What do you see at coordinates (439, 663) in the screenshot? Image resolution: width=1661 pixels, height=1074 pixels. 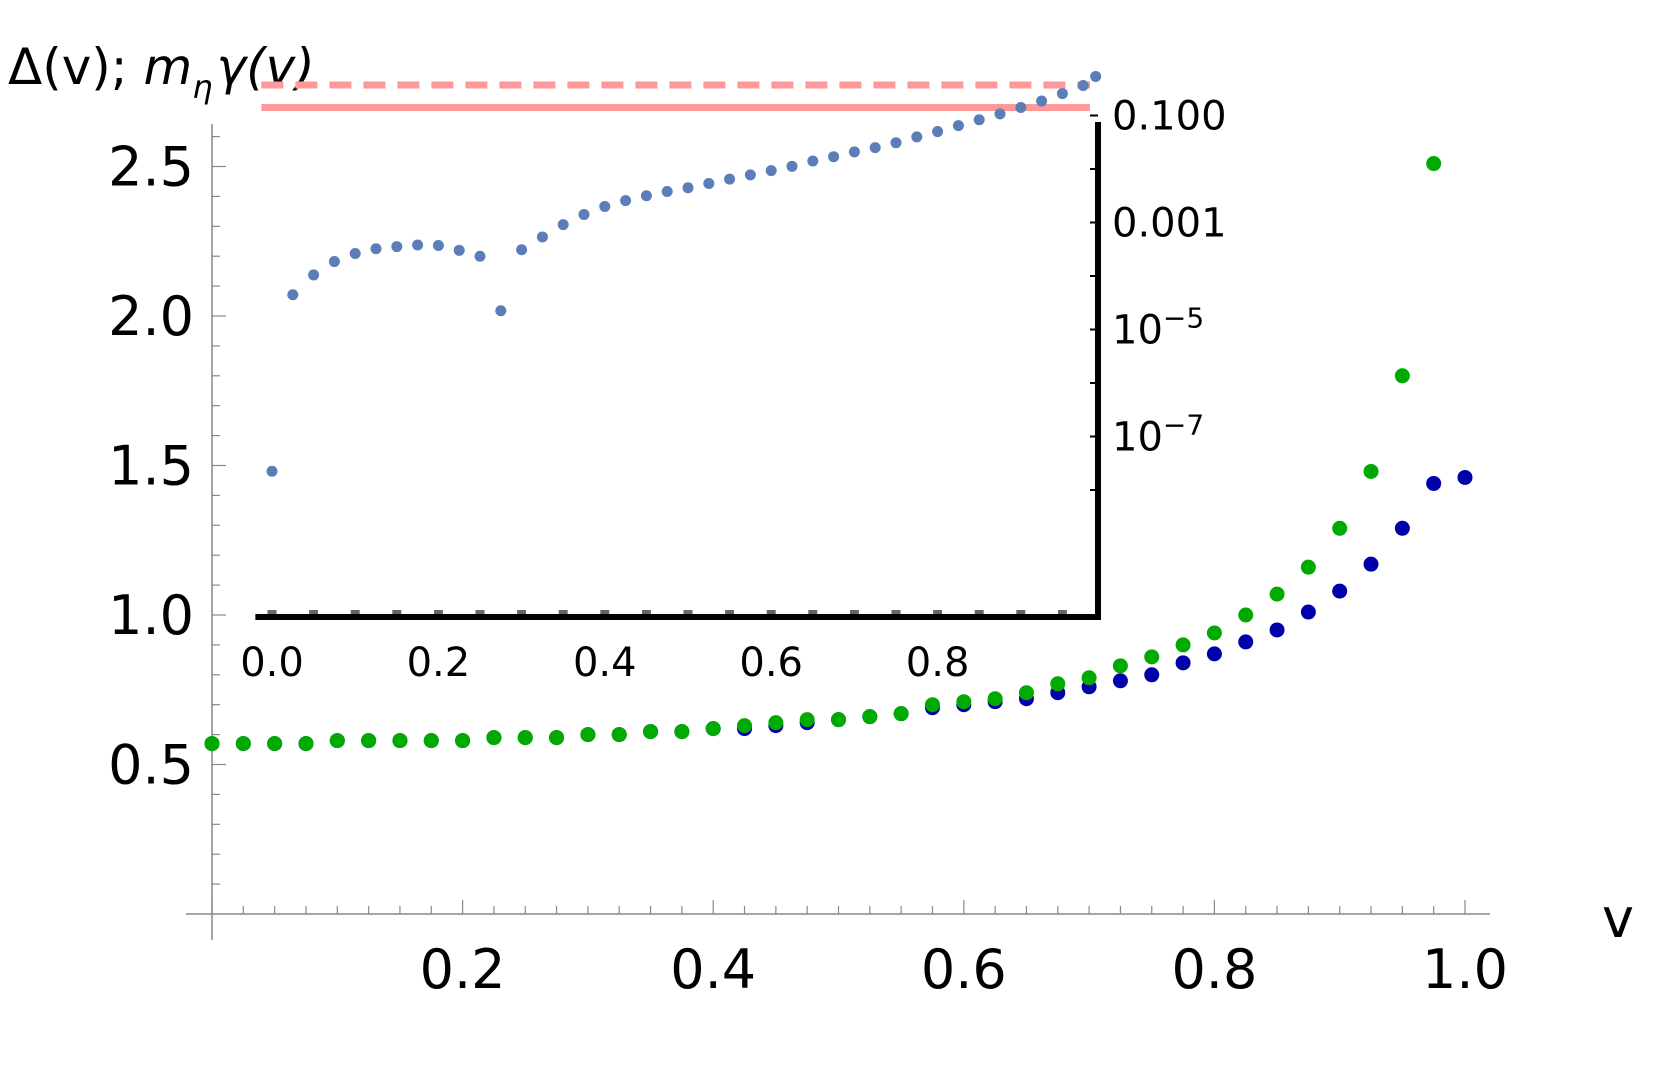 I see `inset-x-tick-label: 0.2` at bounding box center [439, 663].